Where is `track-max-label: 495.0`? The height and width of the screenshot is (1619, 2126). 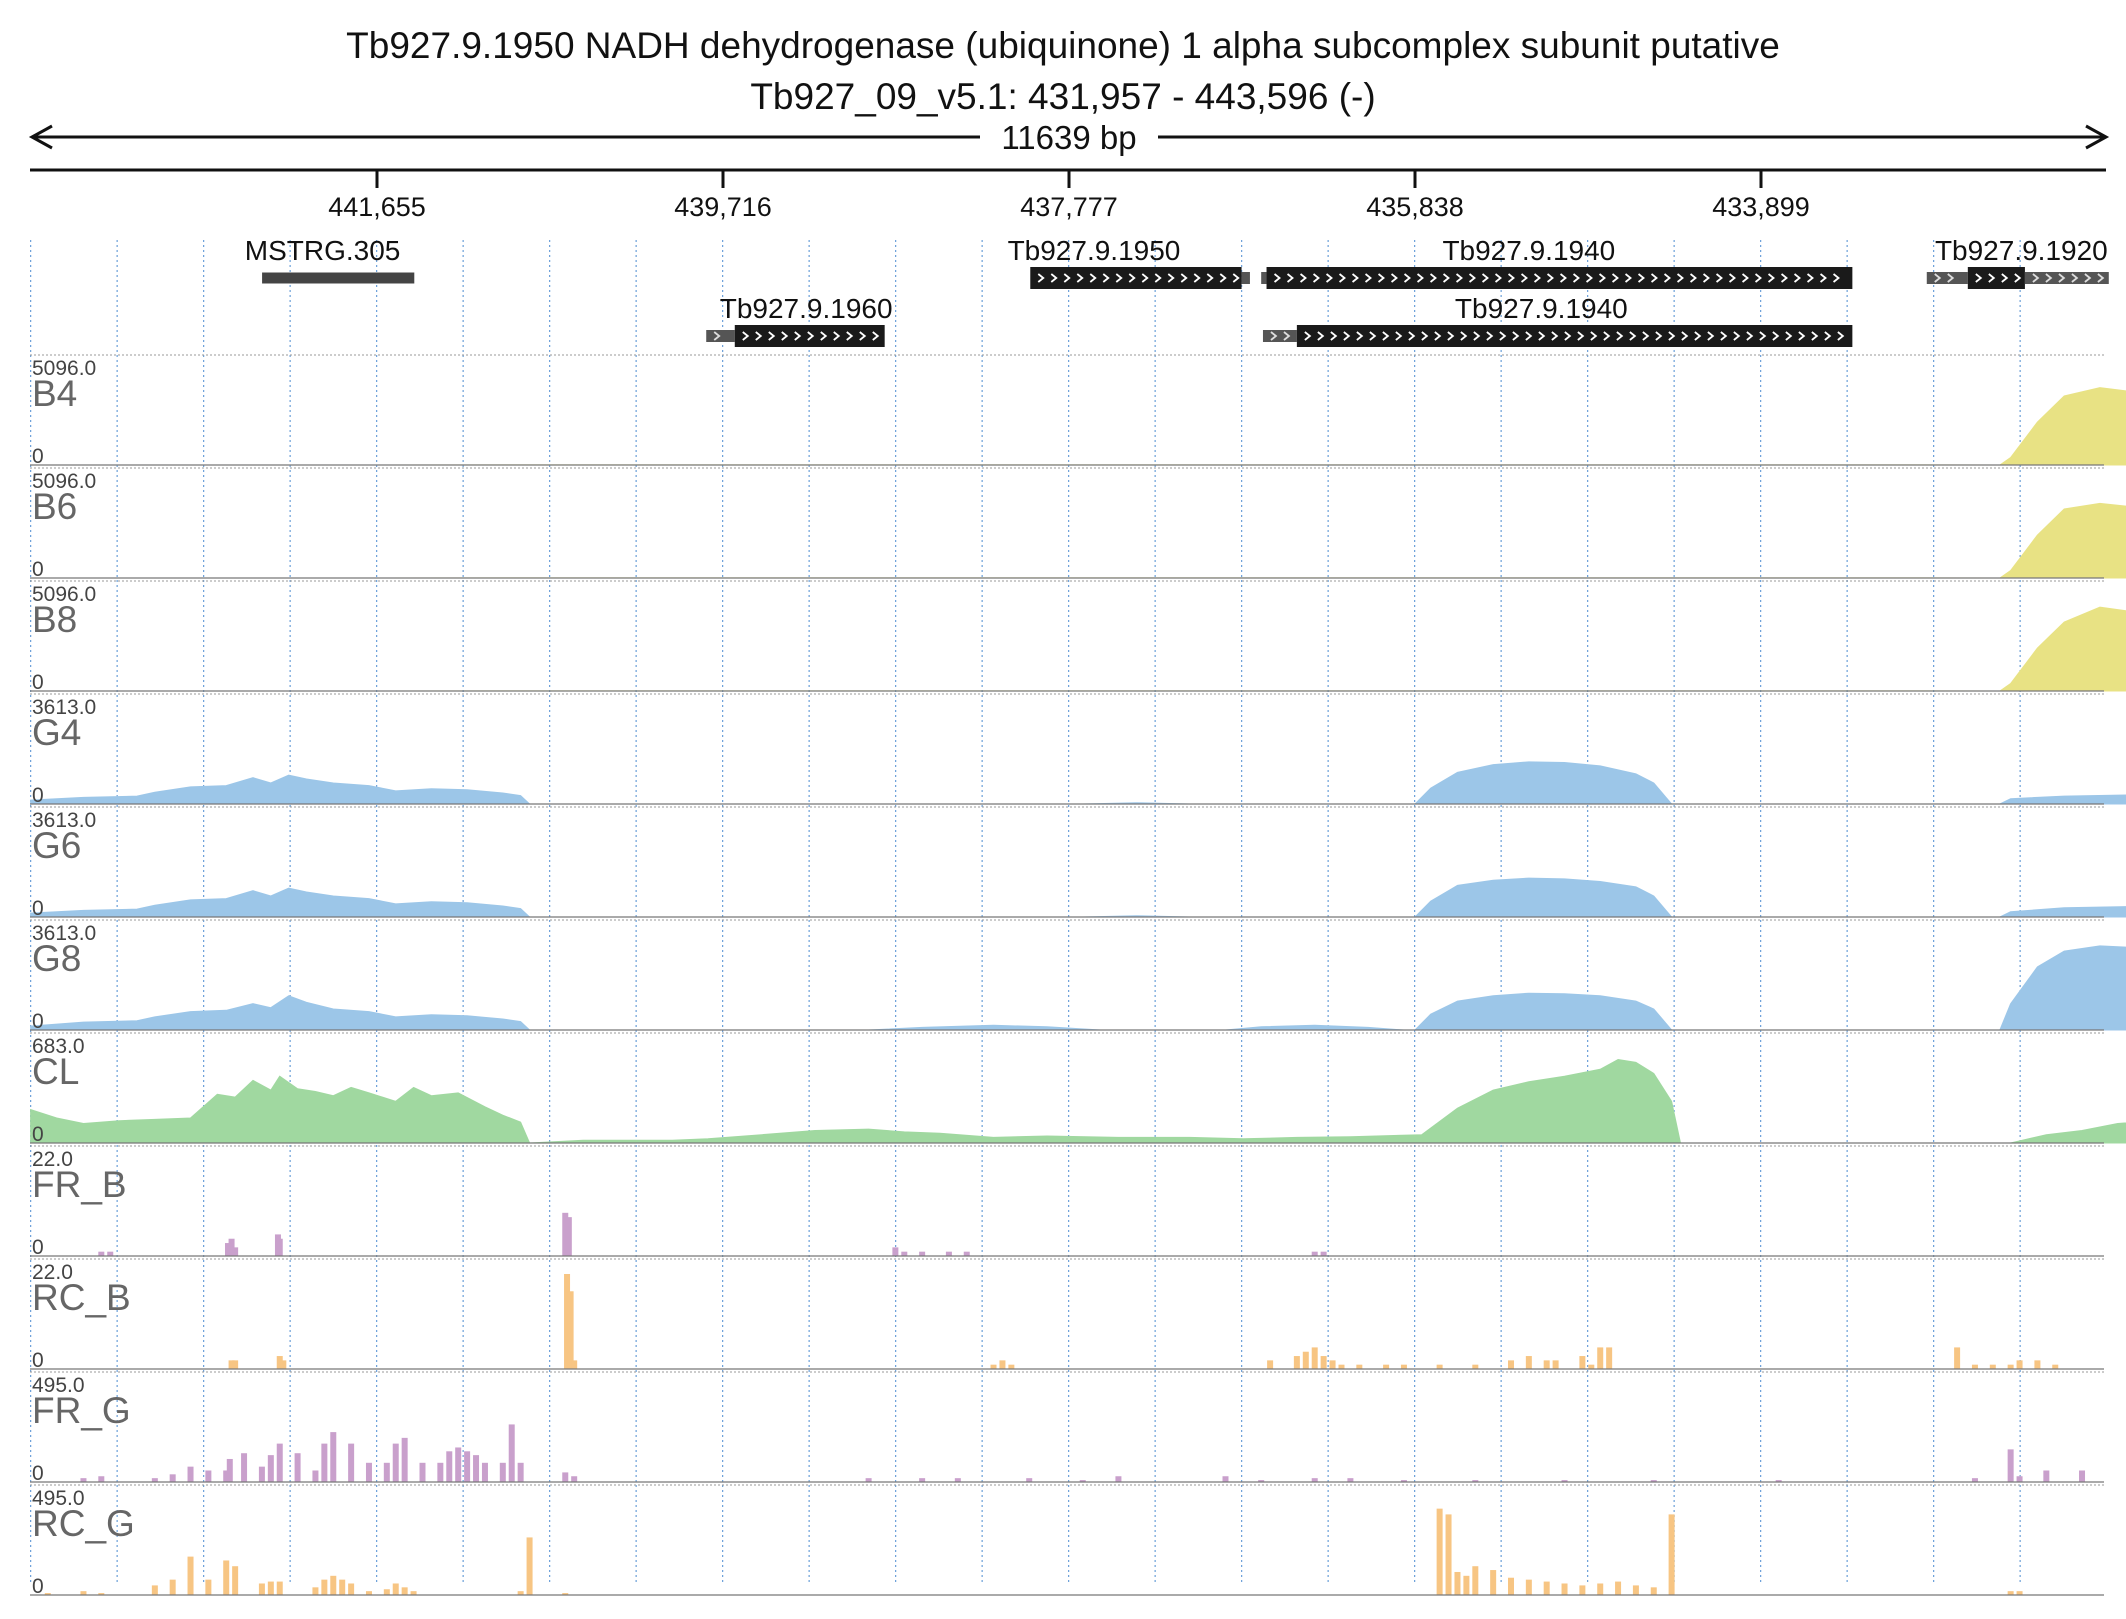 track-max-label: 495.0 is located at coordinates (58, 1498).